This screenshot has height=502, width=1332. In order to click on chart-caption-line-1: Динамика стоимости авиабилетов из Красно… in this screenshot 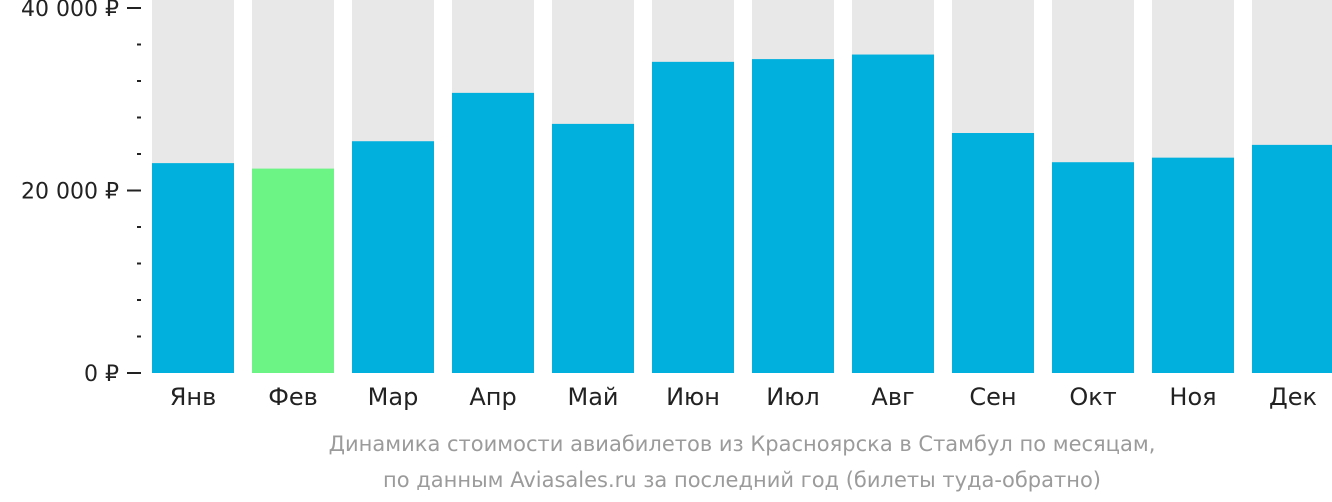, I will do `click(742, 444)`.